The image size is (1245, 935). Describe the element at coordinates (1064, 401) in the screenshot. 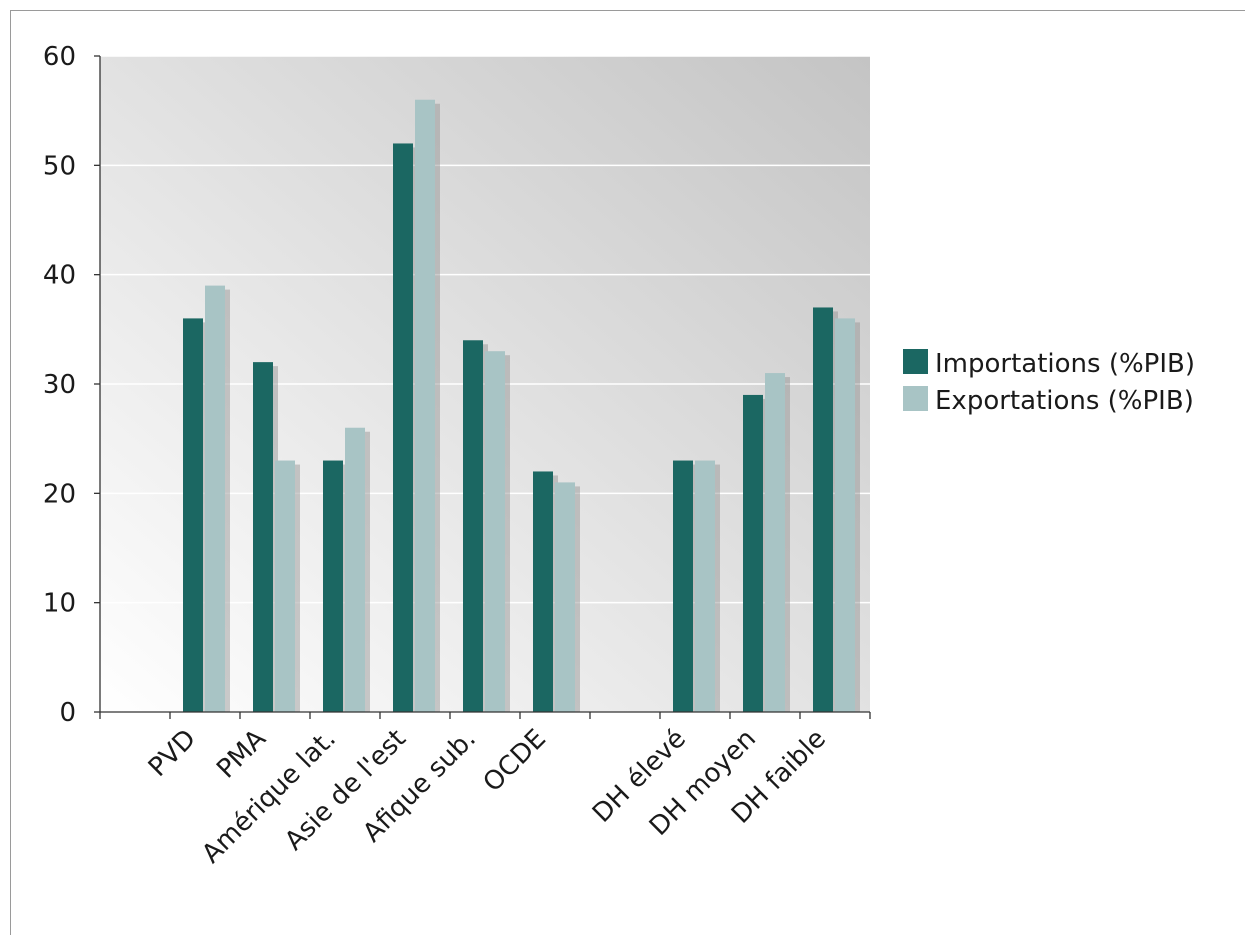

I see `legend-label: Exportations (%PIB)` at that location.